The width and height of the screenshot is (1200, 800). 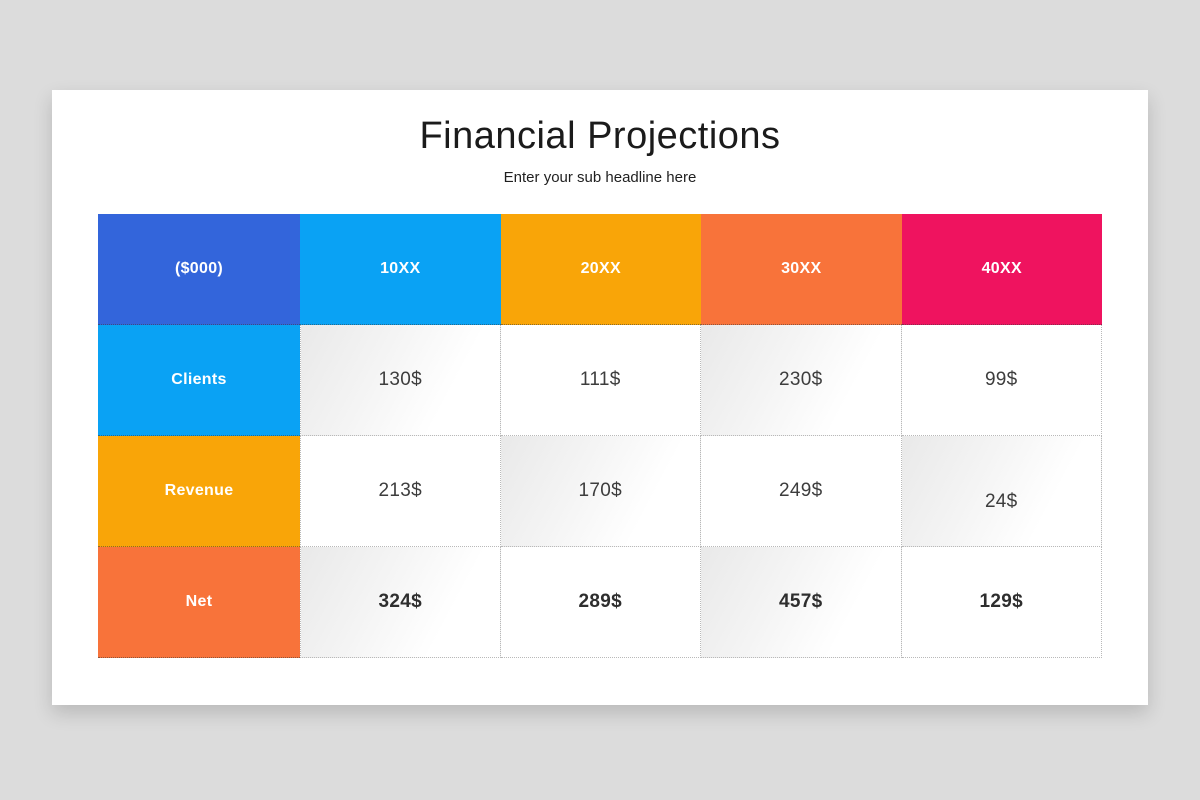 I want to click on column-header-40xx: 40XX, so click(x=1001, y=269).